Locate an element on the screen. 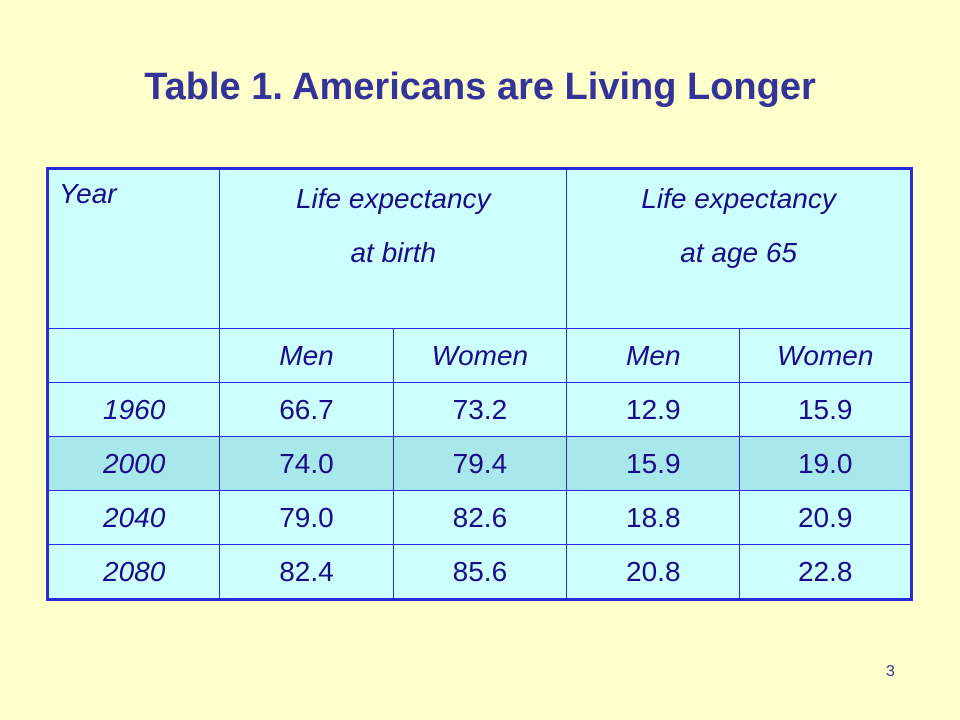 The height and width of the screenshot is (720, 960). age65-header-line2: at age 65 is located at coordinates (738, 252).